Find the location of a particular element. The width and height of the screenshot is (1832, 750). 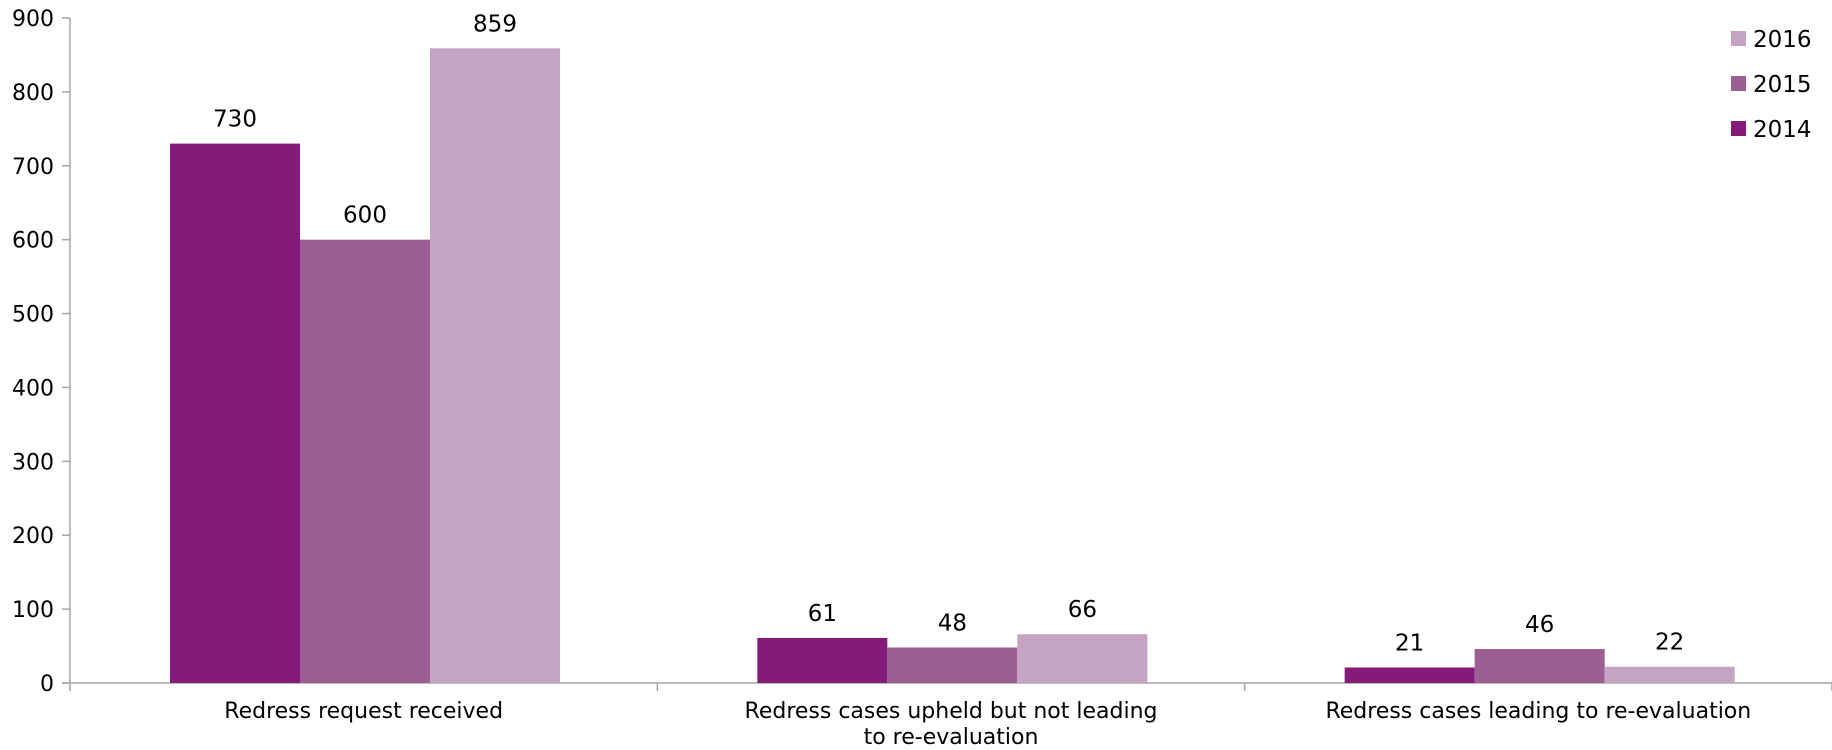

y-tick-label: 0 is located at coordinates (47, 684).